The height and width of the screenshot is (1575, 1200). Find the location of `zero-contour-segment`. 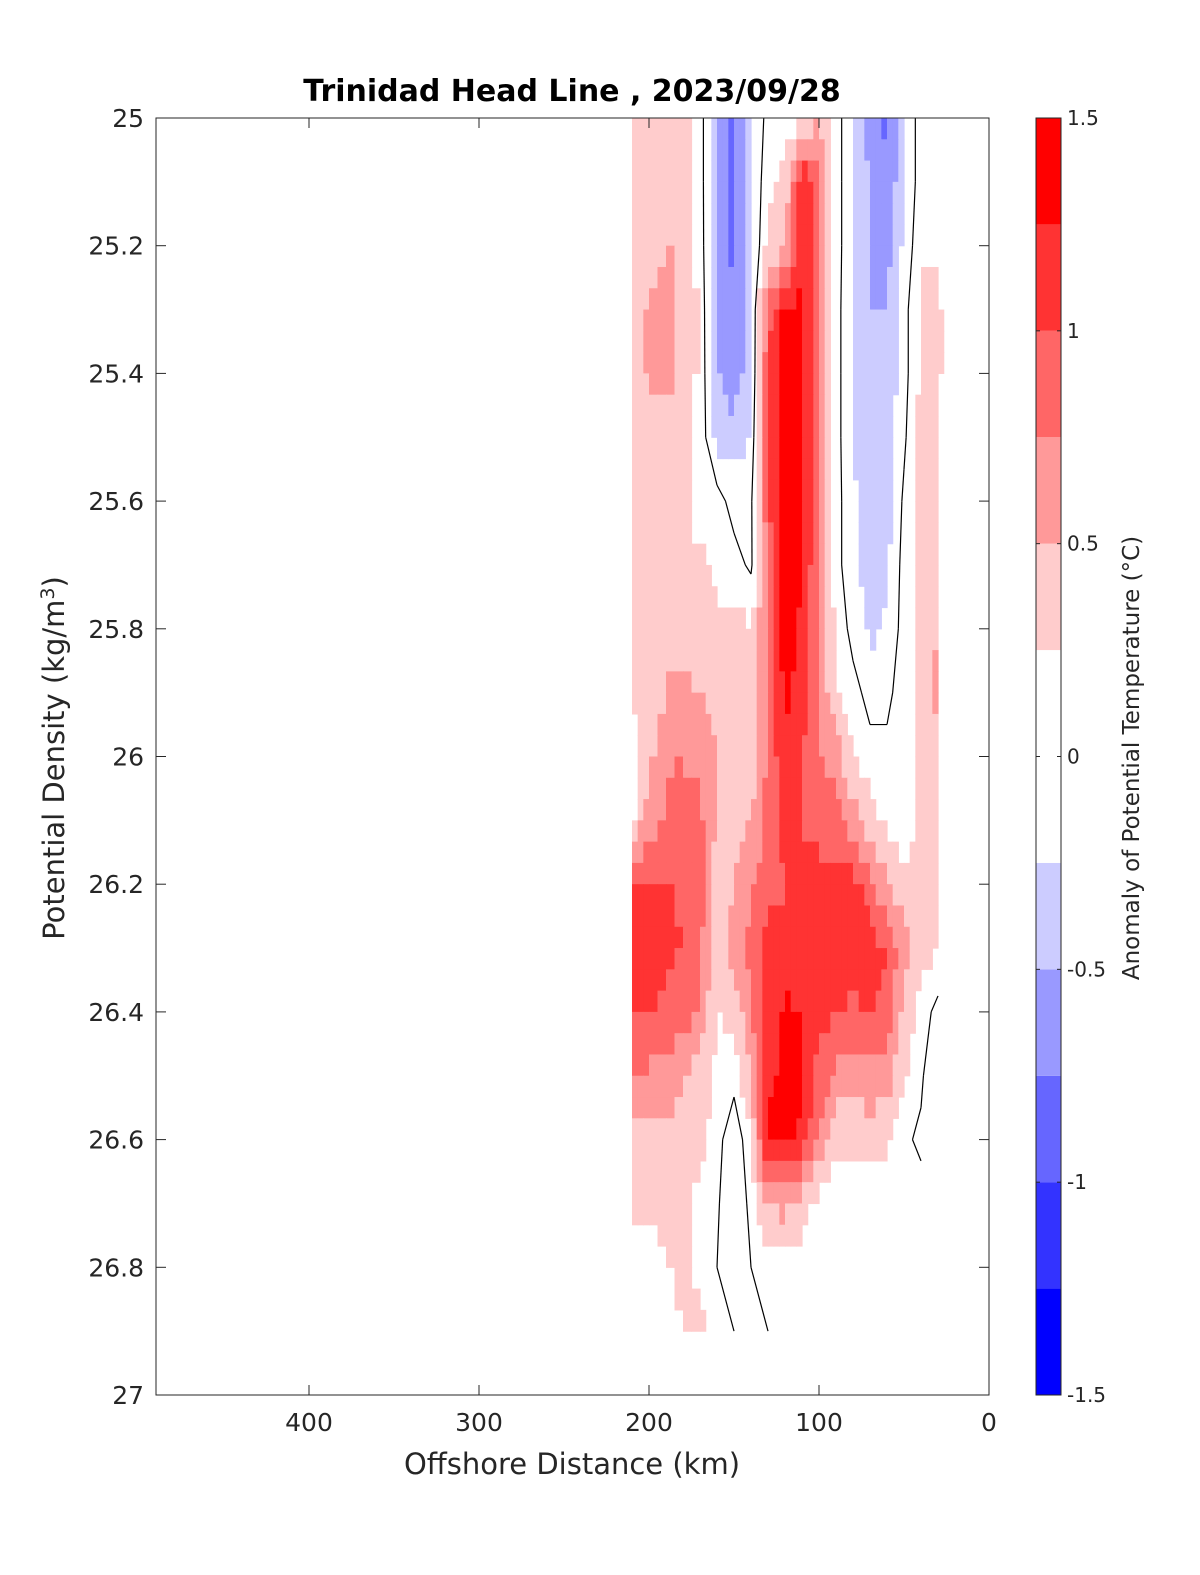

zero-contour-segment is located at coordinates (762, 149).